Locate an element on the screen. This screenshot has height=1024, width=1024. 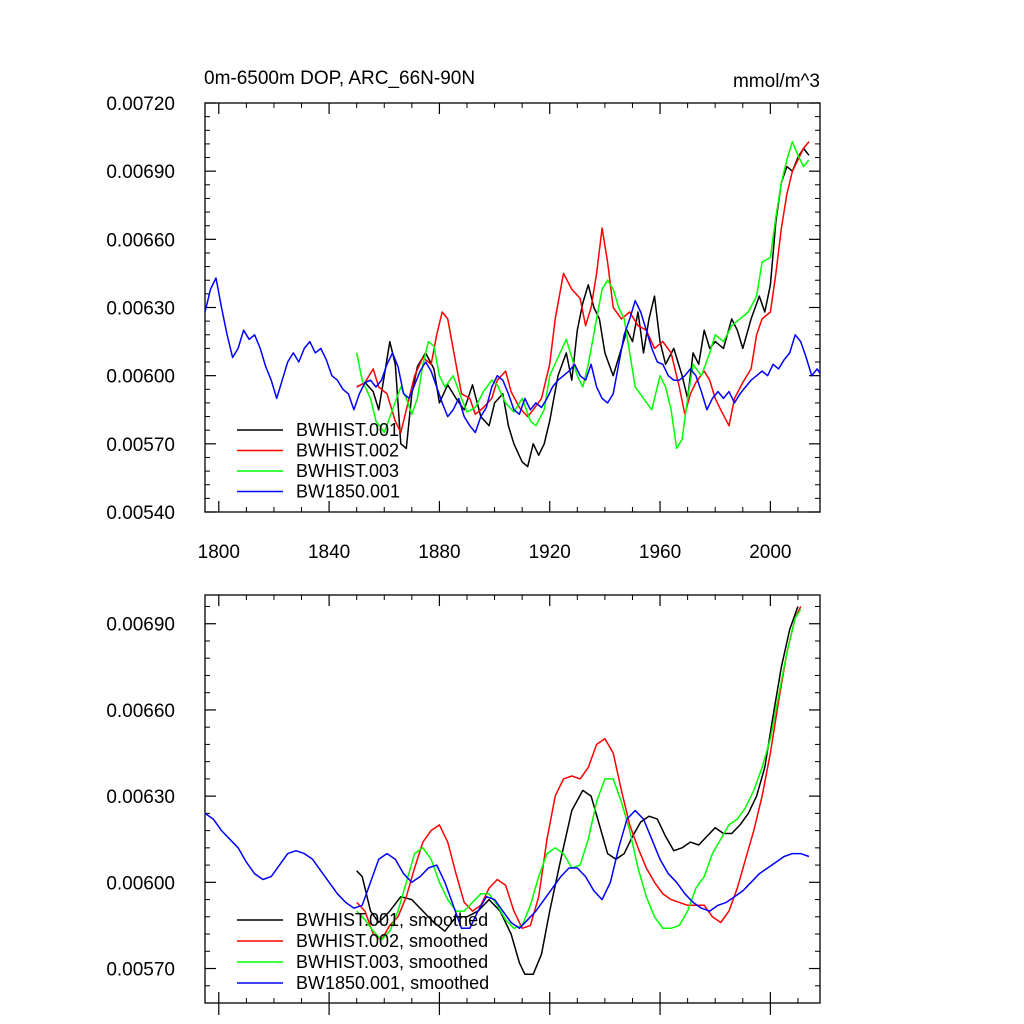
top-x-tick-label: 1880 is located at coordinates (439, 552).